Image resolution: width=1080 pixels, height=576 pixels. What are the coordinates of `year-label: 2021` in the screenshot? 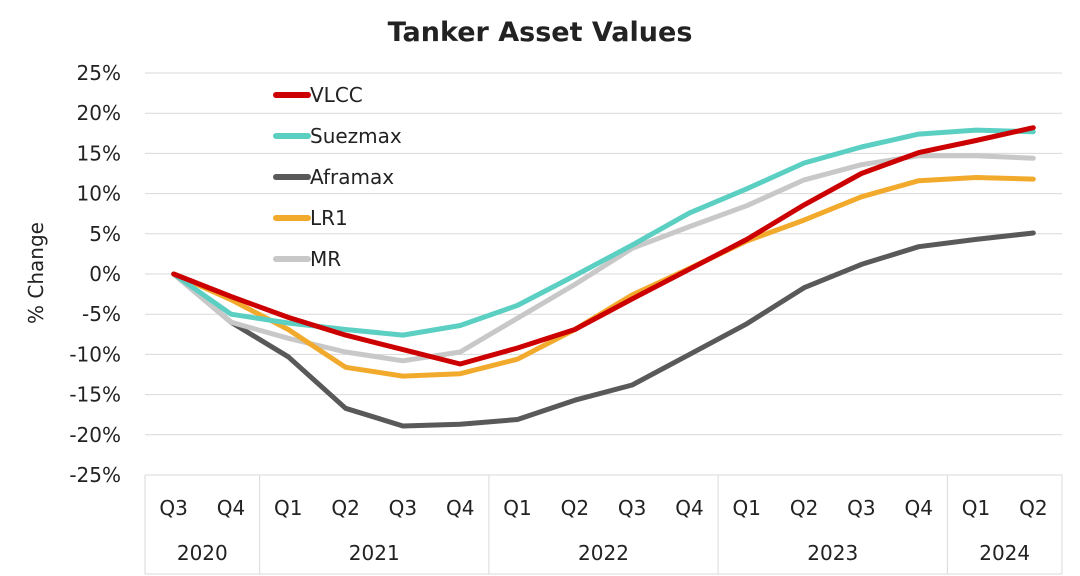 It's located at (374, 553).